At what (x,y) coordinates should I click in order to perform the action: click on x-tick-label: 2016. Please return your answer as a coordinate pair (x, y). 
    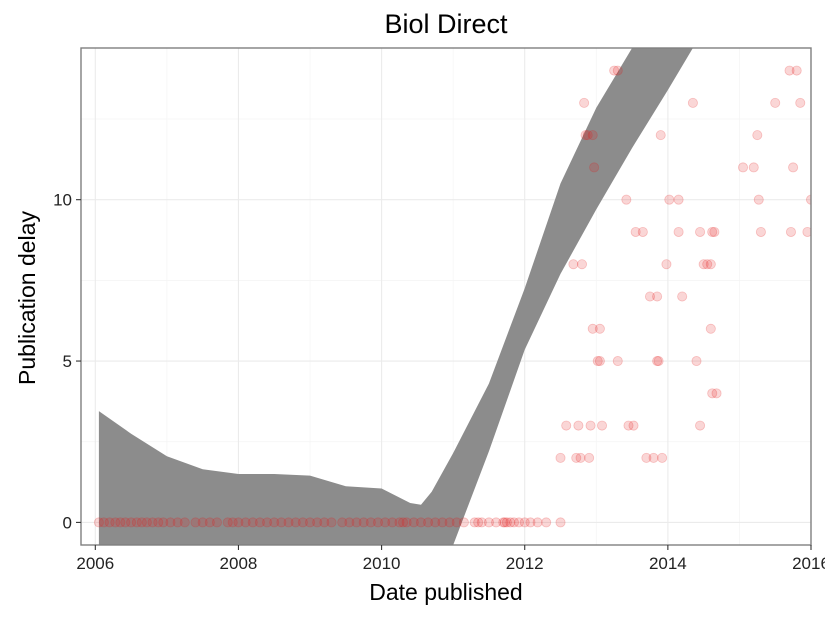
    Looking at the image, I should click on (808, 563).